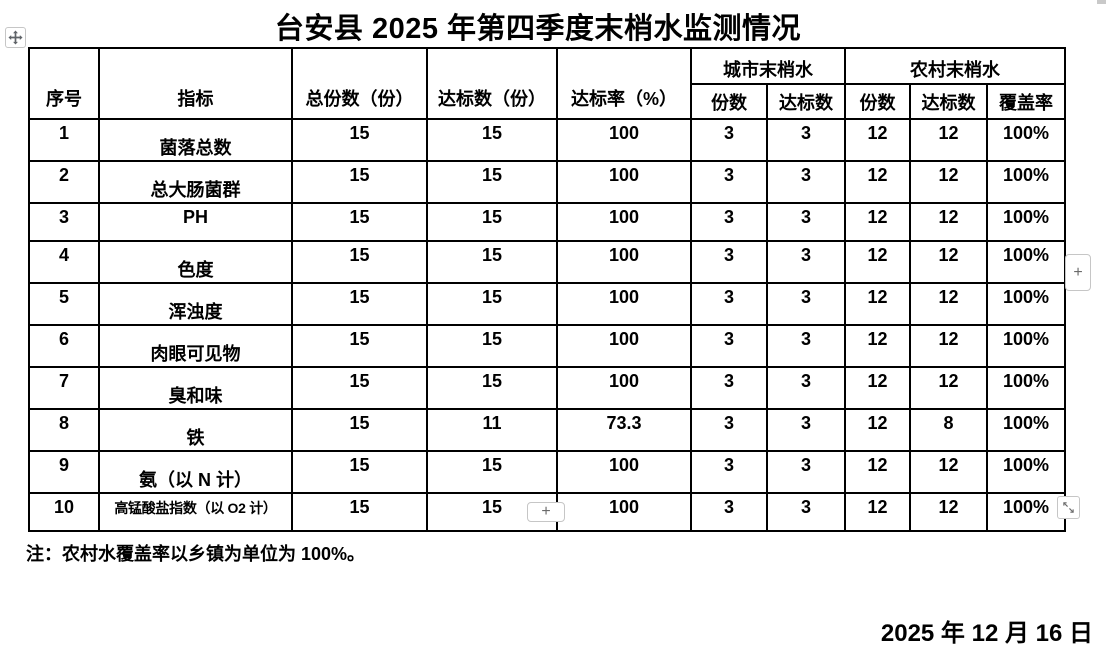  What do you see at coordinates (195, 430) in the screenshot?
I see `cell-indicator: 铁` at bounding box center [195, 430].